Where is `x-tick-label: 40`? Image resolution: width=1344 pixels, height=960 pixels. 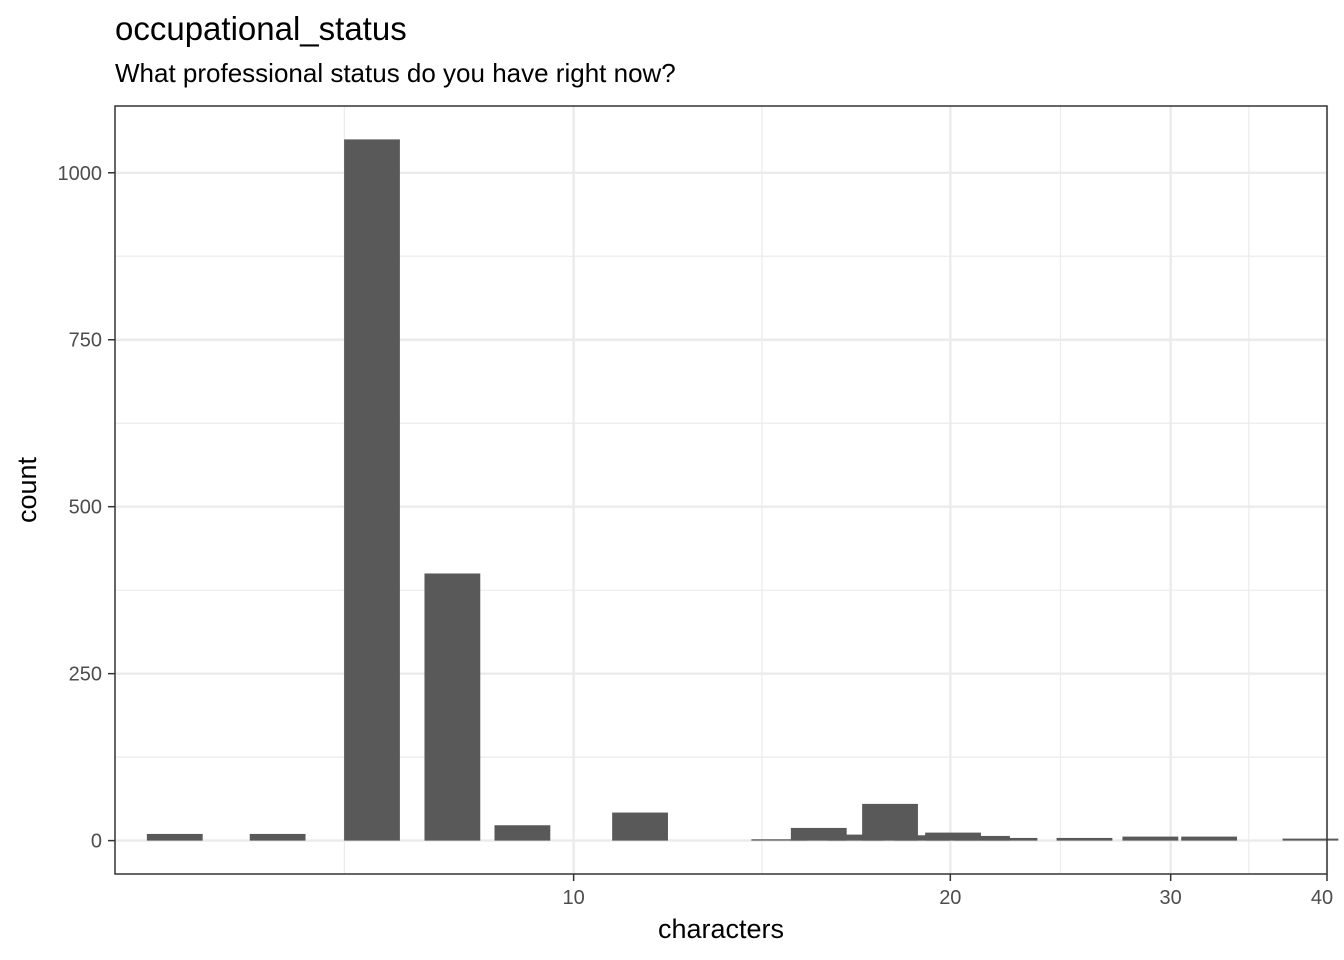
x-tick-label: 40 is located at coordinates (1322, 898).